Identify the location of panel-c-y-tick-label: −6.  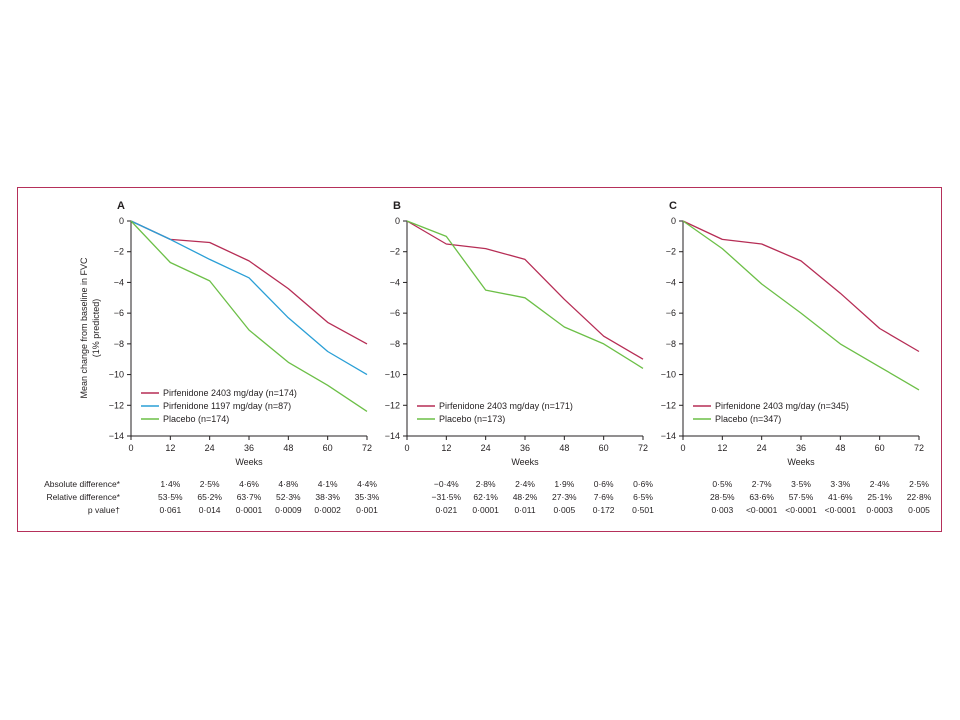
(671, 313).